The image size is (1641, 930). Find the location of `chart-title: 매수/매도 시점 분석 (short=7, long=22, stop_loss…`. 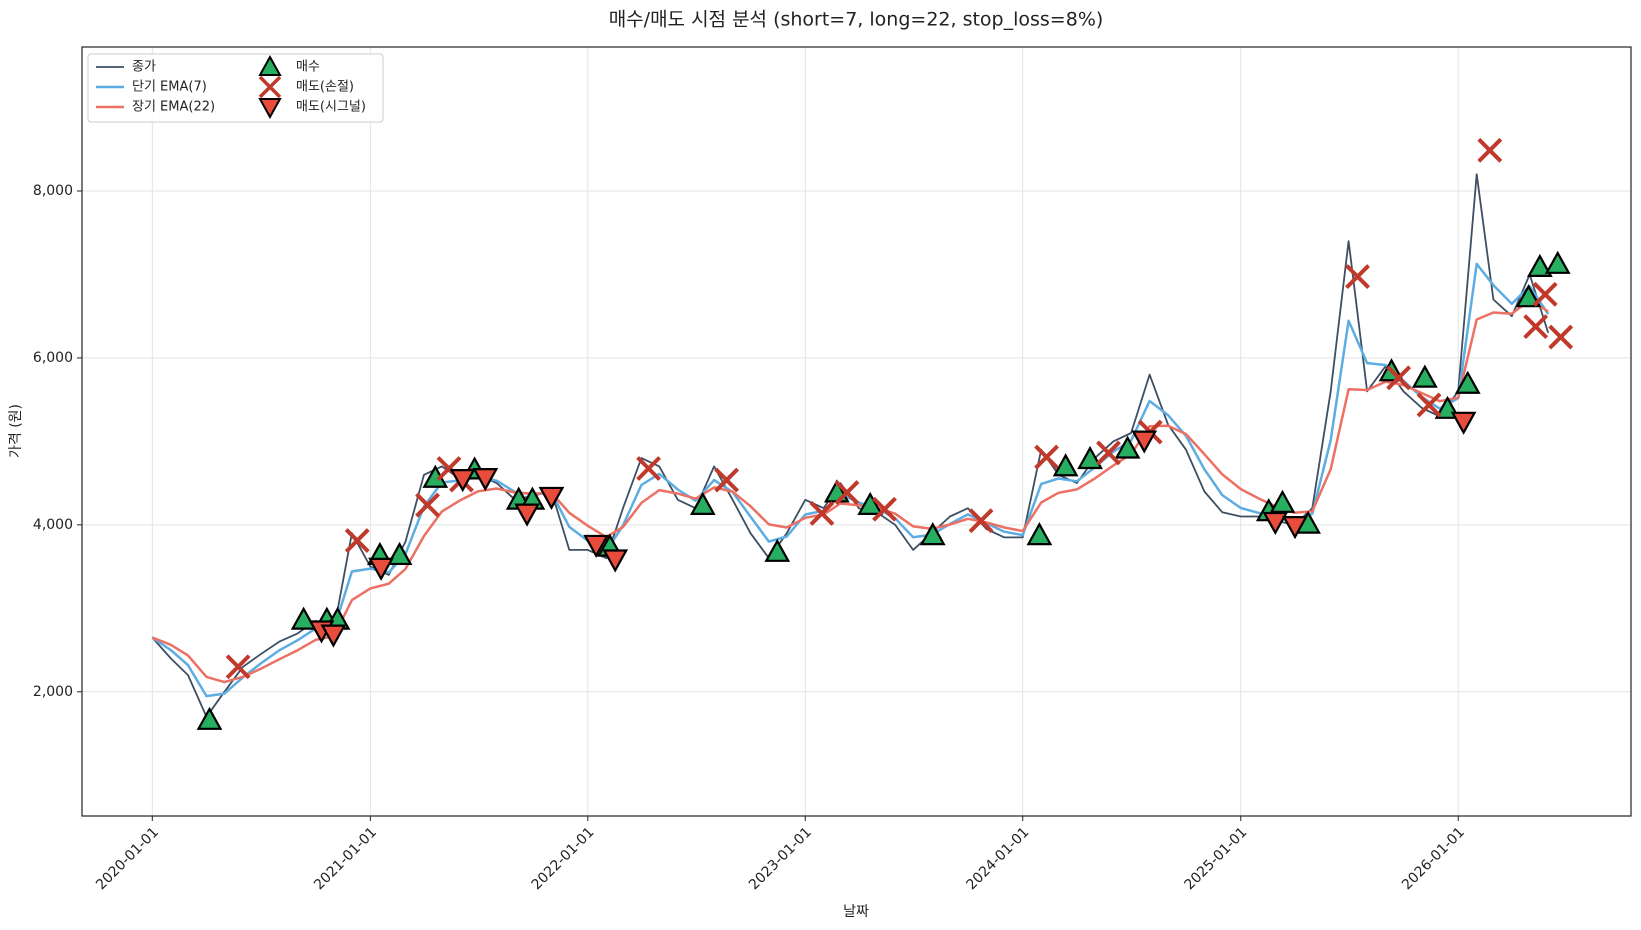

chart-title: 매수/매도 시점 분석 (short=7, long=22, stop_loss… is located at coordinates (856, 20).